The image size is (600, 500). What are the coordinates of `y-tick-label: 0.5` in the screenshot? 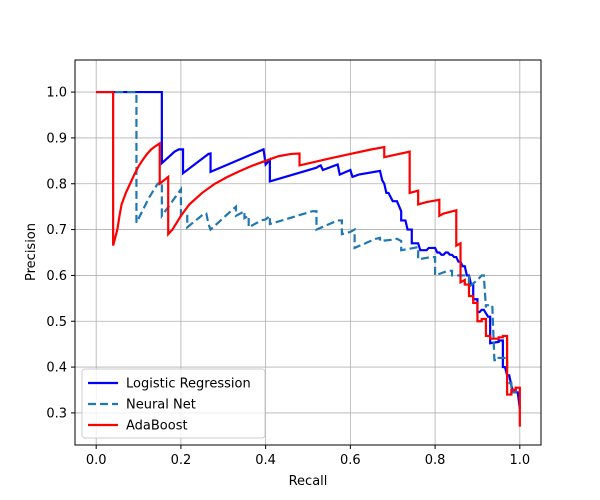 It's located at (56, 322).